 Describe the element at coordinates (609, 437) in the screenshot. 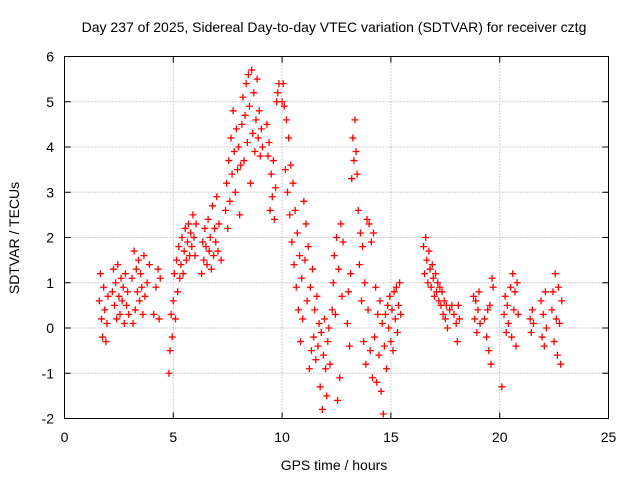

I see `x-tick-label: 25` at that location.